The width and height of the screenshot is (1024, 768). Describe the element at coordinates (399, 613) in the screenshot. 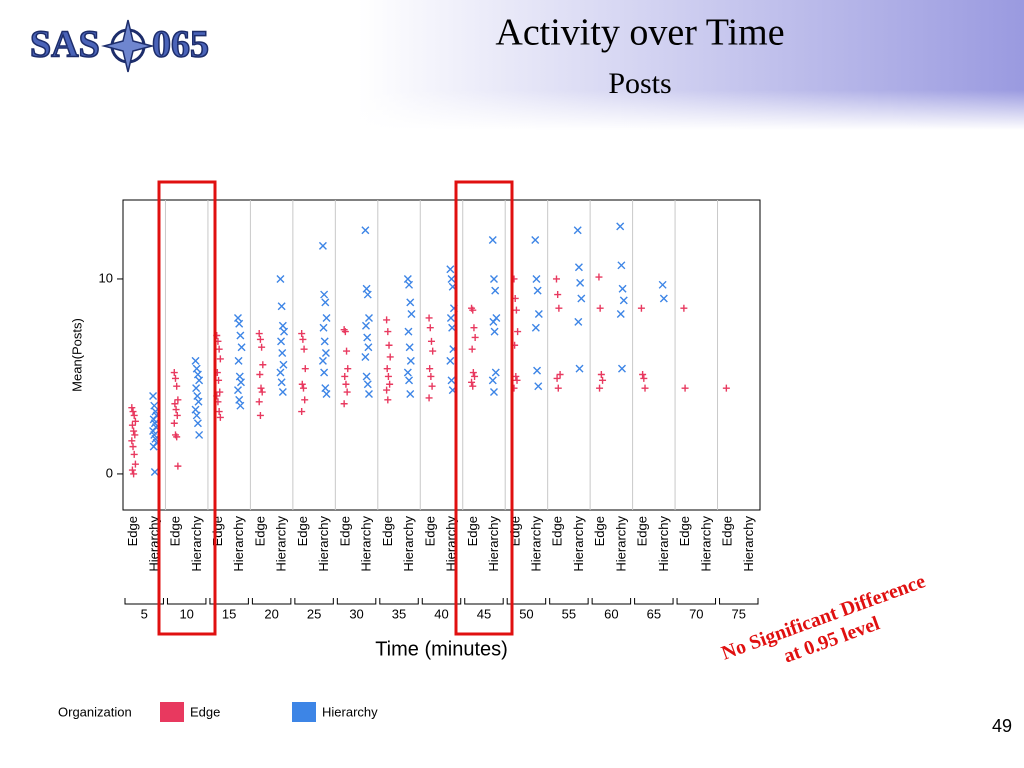

I see `x-tick-label: 35` at that location.